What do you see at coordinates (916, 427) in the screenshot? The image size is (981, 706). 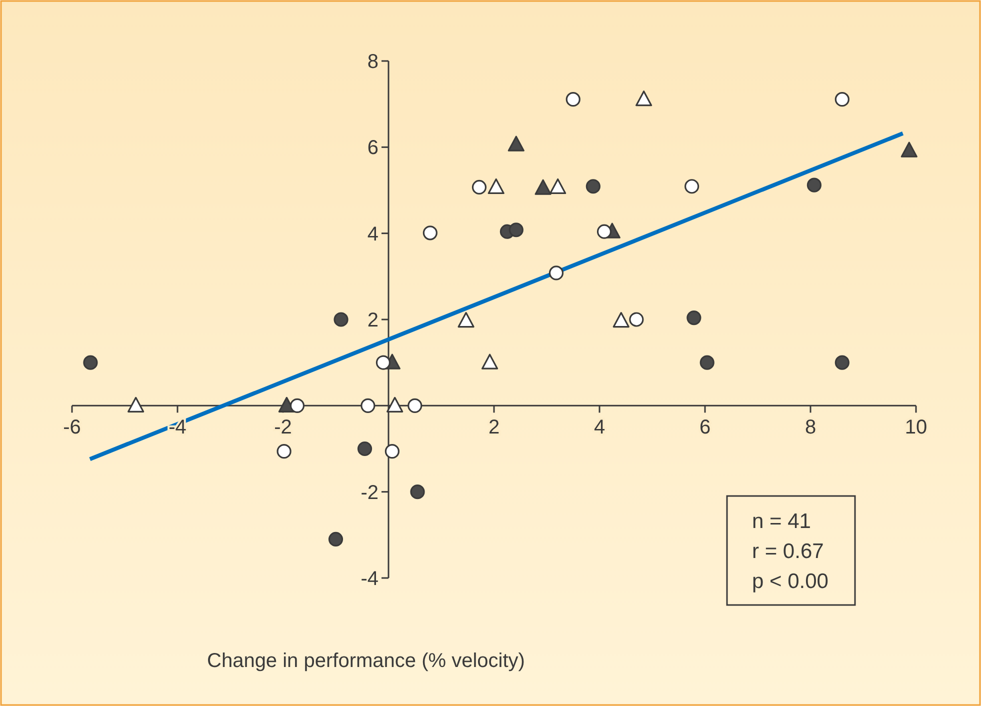 I see `x-tick-label: 10` at bounding box center [916, 427].